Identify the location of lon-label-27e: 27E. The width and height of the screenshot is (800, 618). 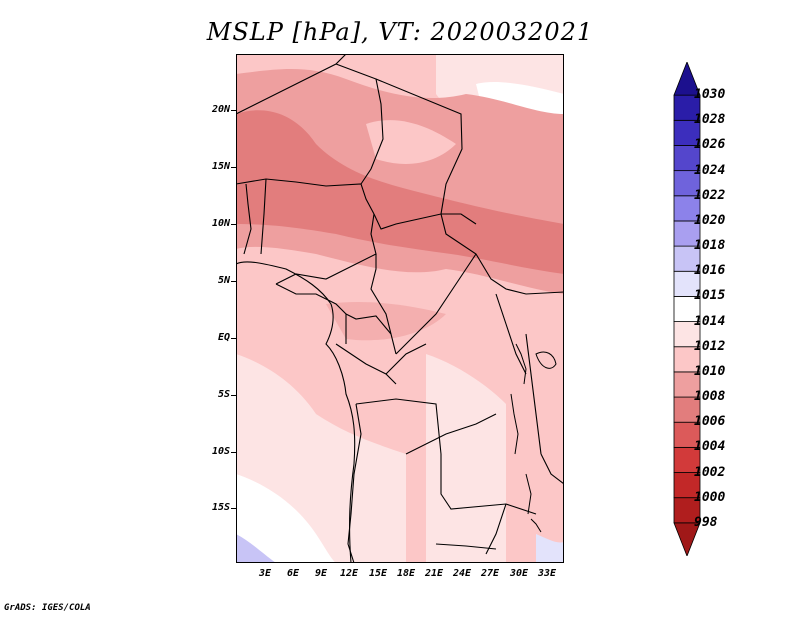
(490, 573).